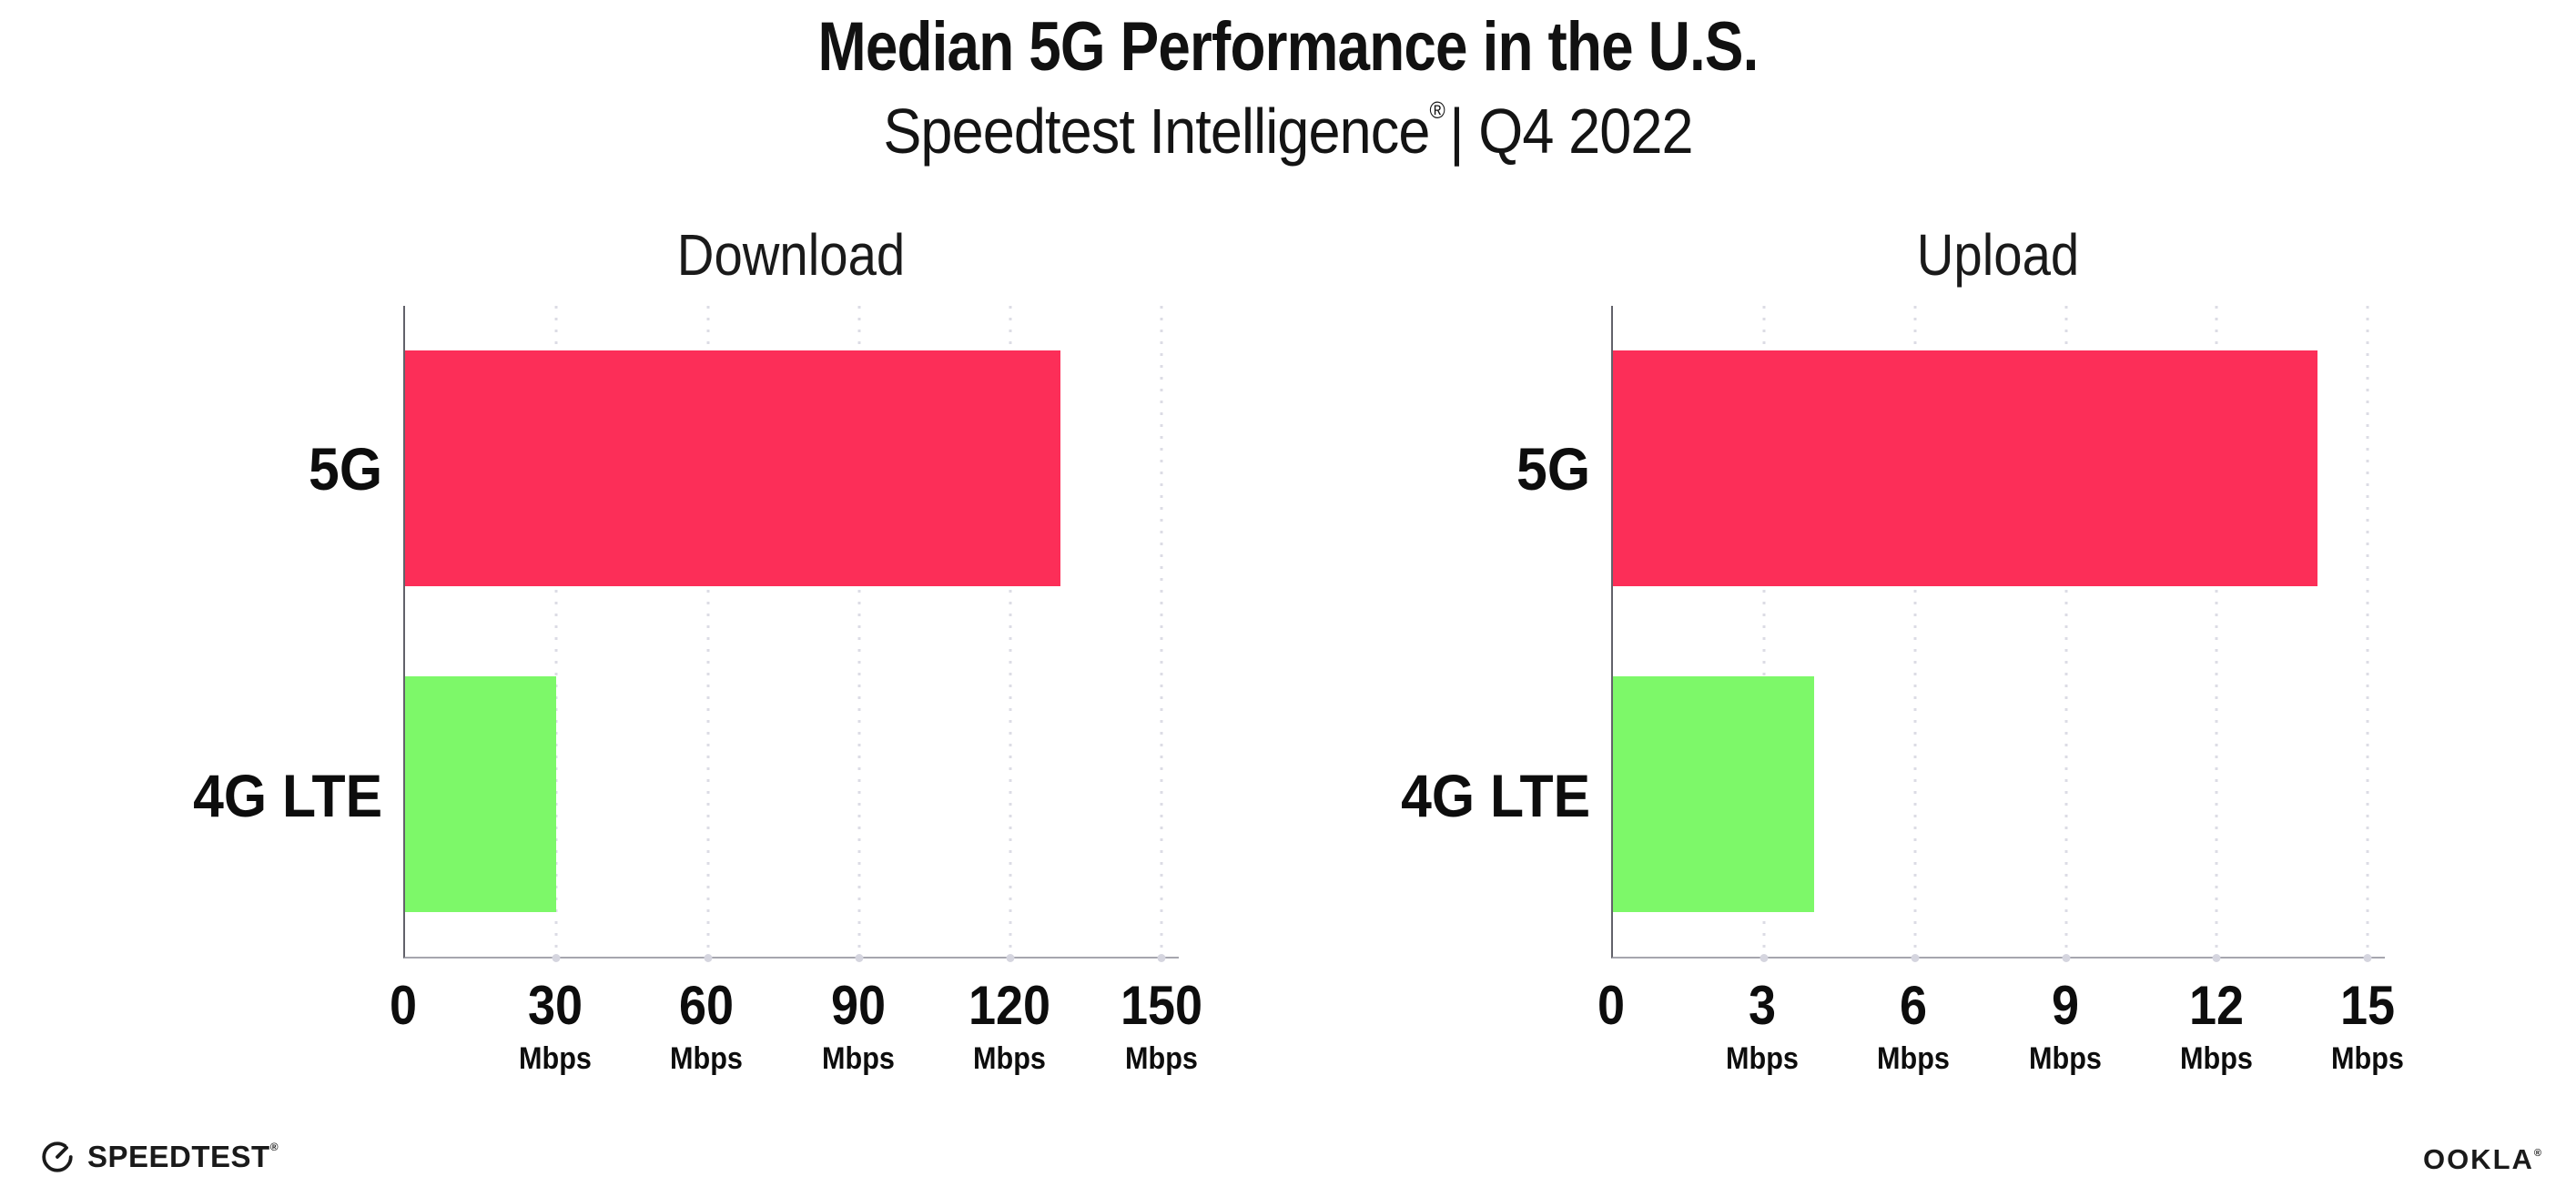 This screenshot has width=2576, height=1197. I want to click on ookla-wordmark: OOKLA, so click(2478, 1159).